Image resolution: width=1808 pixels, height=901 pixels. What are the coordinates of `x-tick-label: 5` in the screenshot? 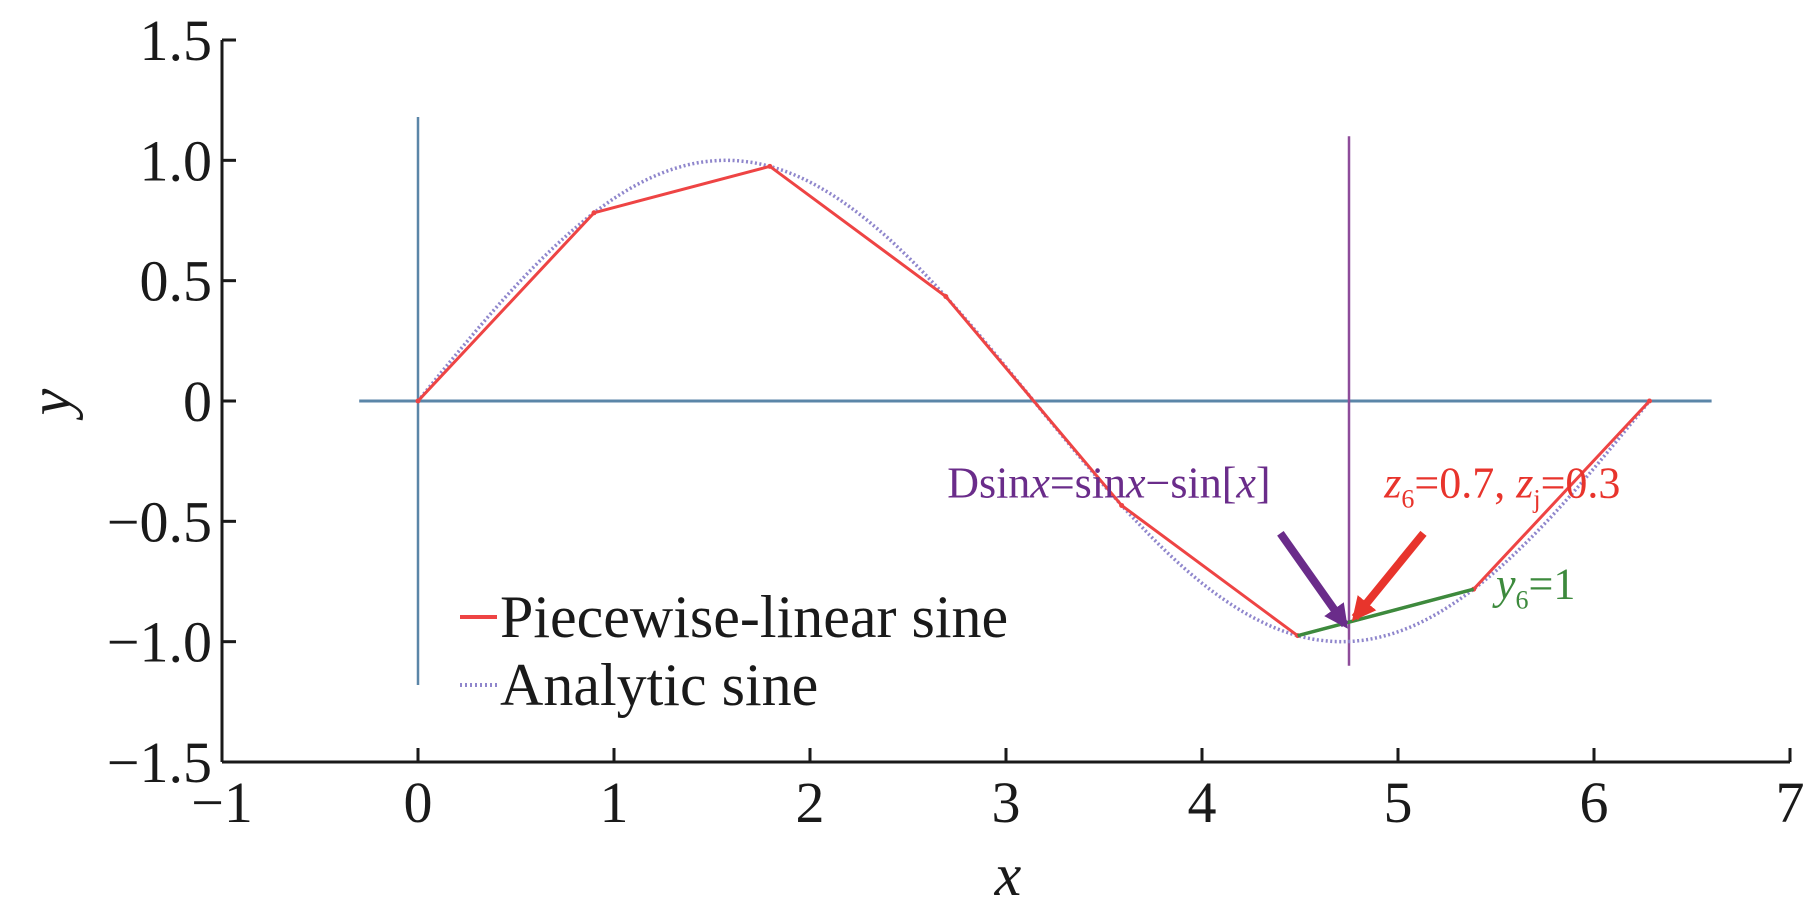 It's located at (1398, 802).